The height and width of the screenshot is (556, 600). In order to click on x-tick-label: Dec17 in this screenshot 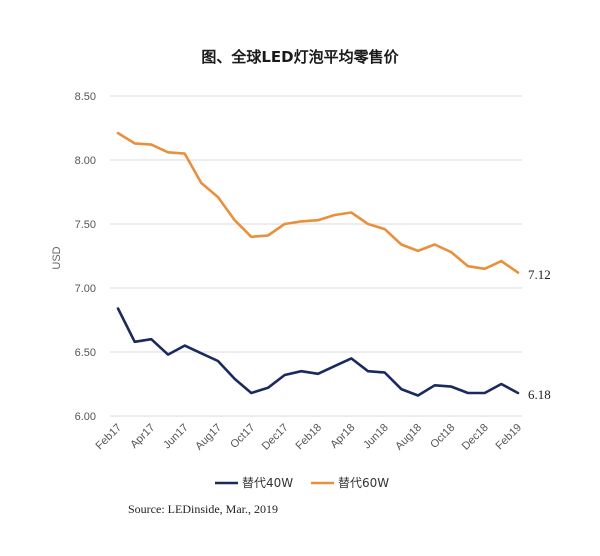, I will do `click(275, 437)`.